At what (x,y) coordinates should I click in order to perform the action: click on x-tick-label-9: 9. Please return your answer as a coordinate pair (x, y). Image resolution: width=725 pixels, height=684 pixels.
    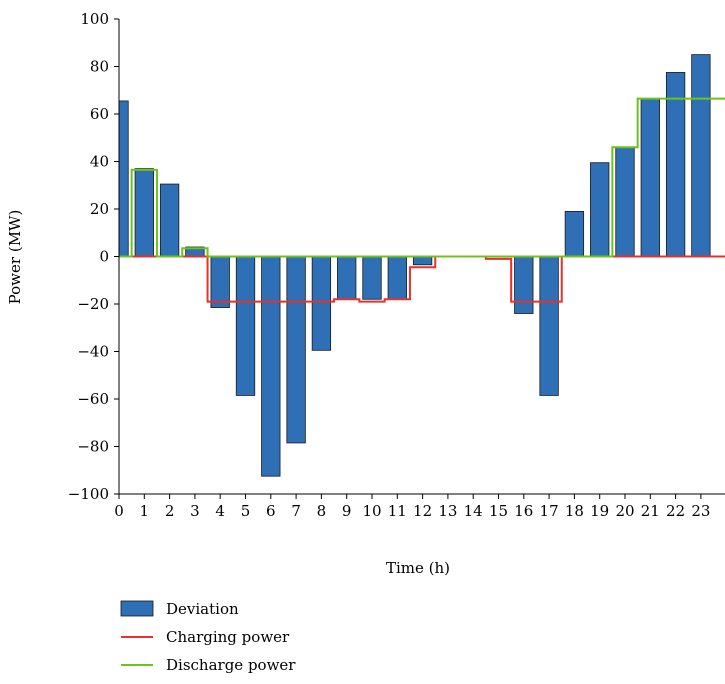
    Looking at the image, I should click on (347, 511).